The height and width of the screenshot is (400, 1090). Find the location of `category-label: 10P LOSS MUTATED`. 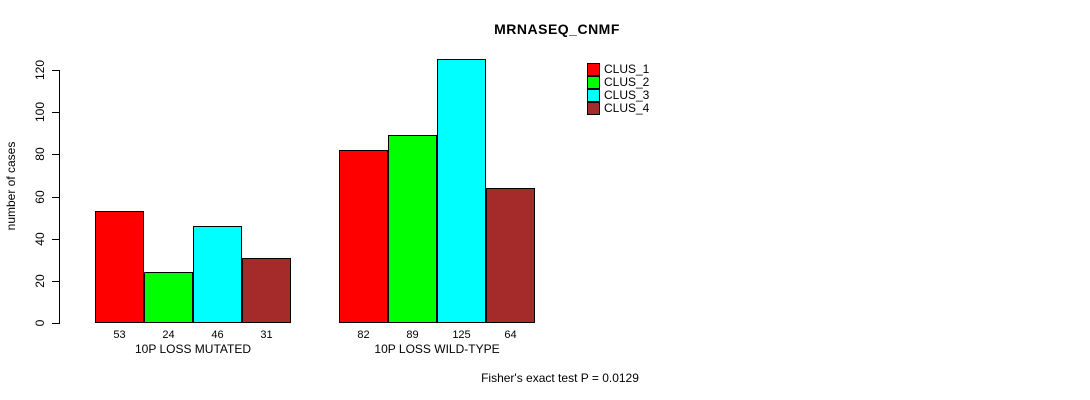

category-label: 10P LOSS MUTATED is located at coordinates (193, 349).